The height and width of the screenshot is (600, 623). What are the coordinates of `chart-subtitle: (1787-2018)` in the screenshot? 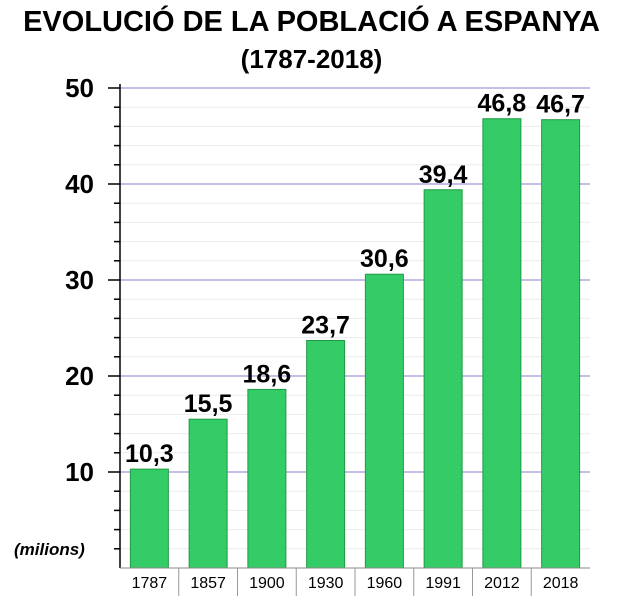 It's located at (311, 59).